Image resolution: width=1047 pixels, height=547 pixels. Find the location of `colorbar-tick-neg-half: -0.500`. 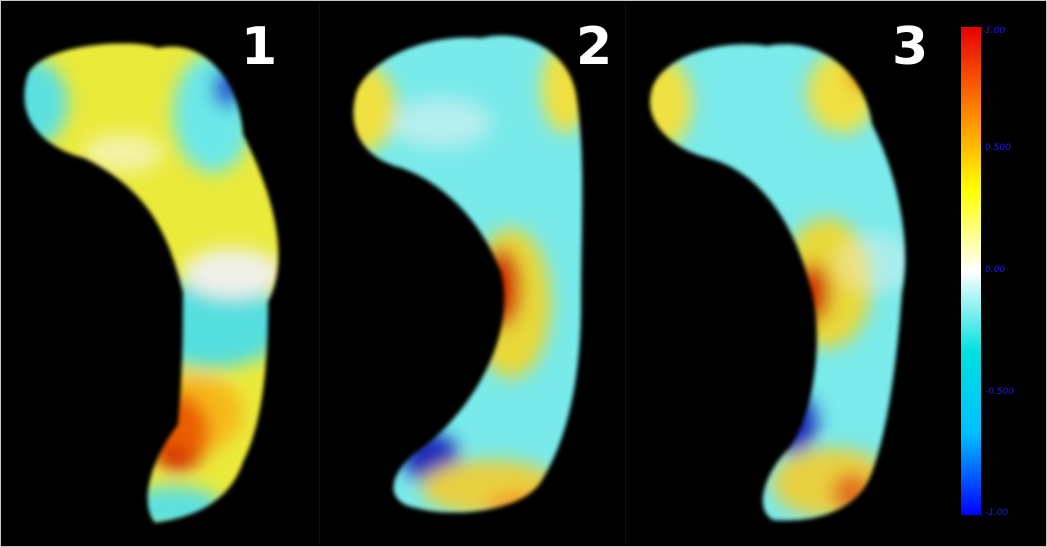

colorbar-tick-neg-half: -0.500 is located at coordinates (1000, 392).